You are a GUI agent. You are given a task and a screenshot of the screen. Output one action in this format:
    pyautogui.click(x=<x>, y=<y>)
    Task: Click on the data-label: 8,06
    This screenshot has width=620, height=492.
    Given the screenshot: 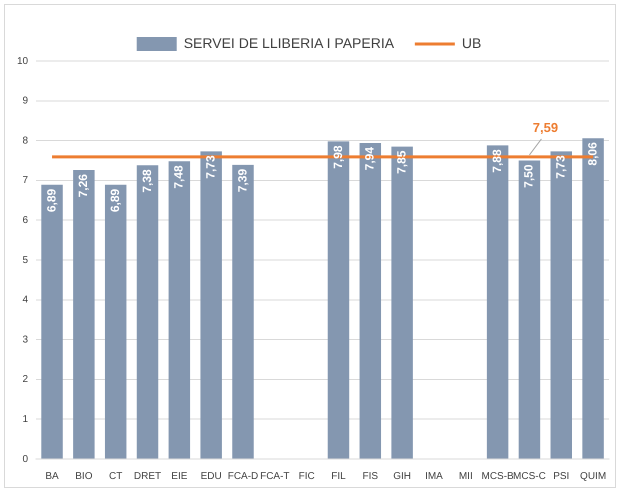 What is the action you would take?
    pyautogui.click(x=592, y=154)
    